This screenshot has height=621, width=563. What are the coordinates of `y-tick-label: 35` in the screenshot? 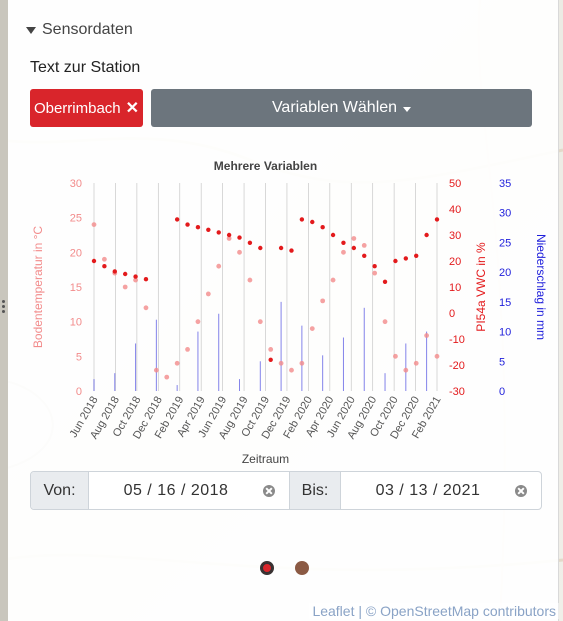 It's located at (505, 184).